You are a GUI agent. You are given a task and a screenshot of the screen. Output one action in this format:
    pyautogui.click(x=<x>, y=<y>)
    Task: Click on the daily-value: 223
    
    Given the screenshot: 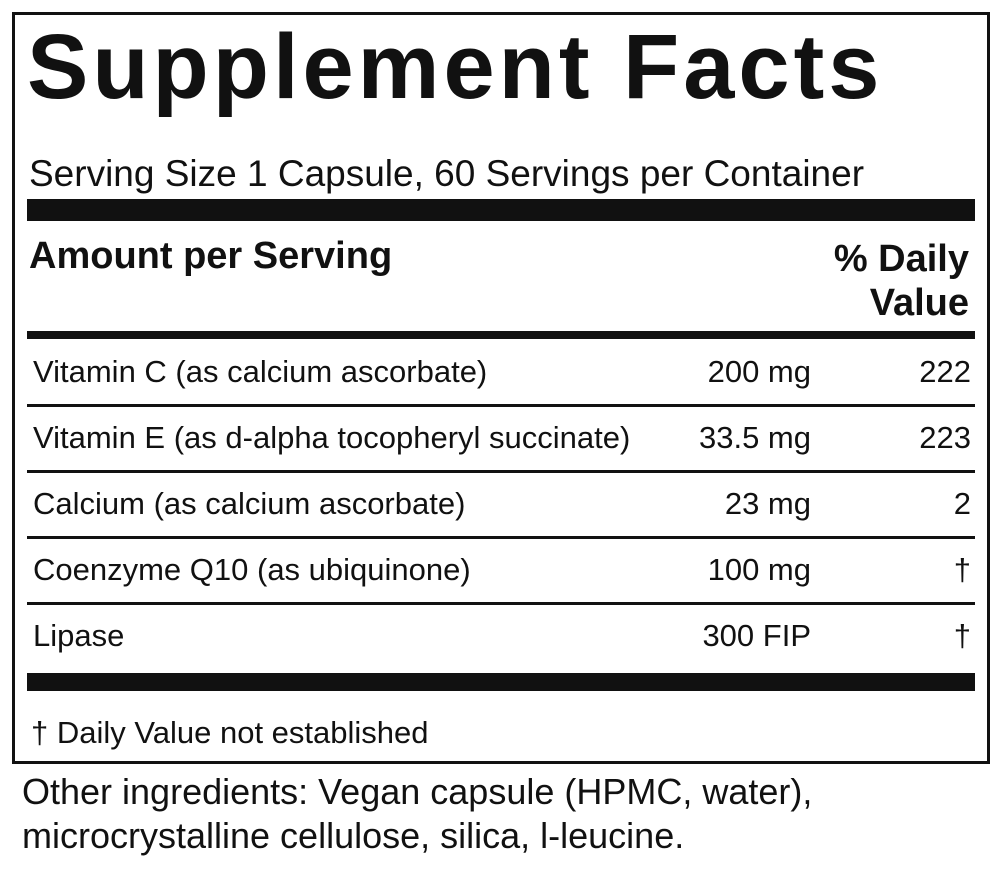 What is the action you would take?
    pyautogui.click(x=945, y=437)
    